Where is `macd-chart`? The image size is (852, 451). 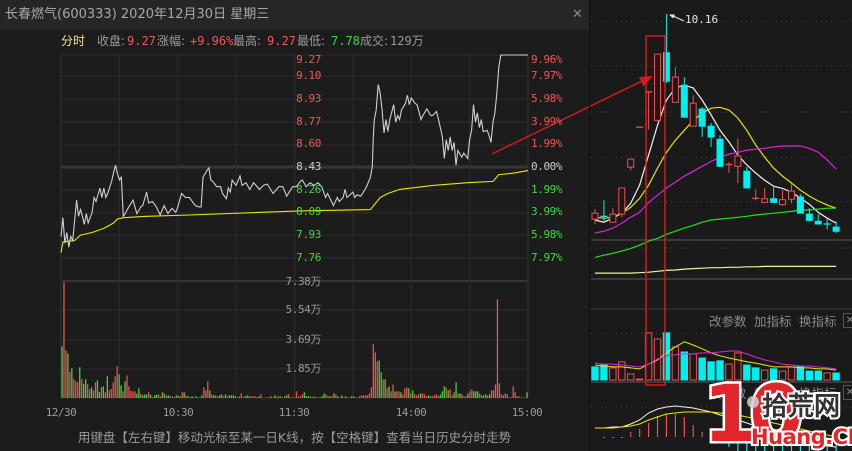
macd-chart is located at coordinates (716, 428).